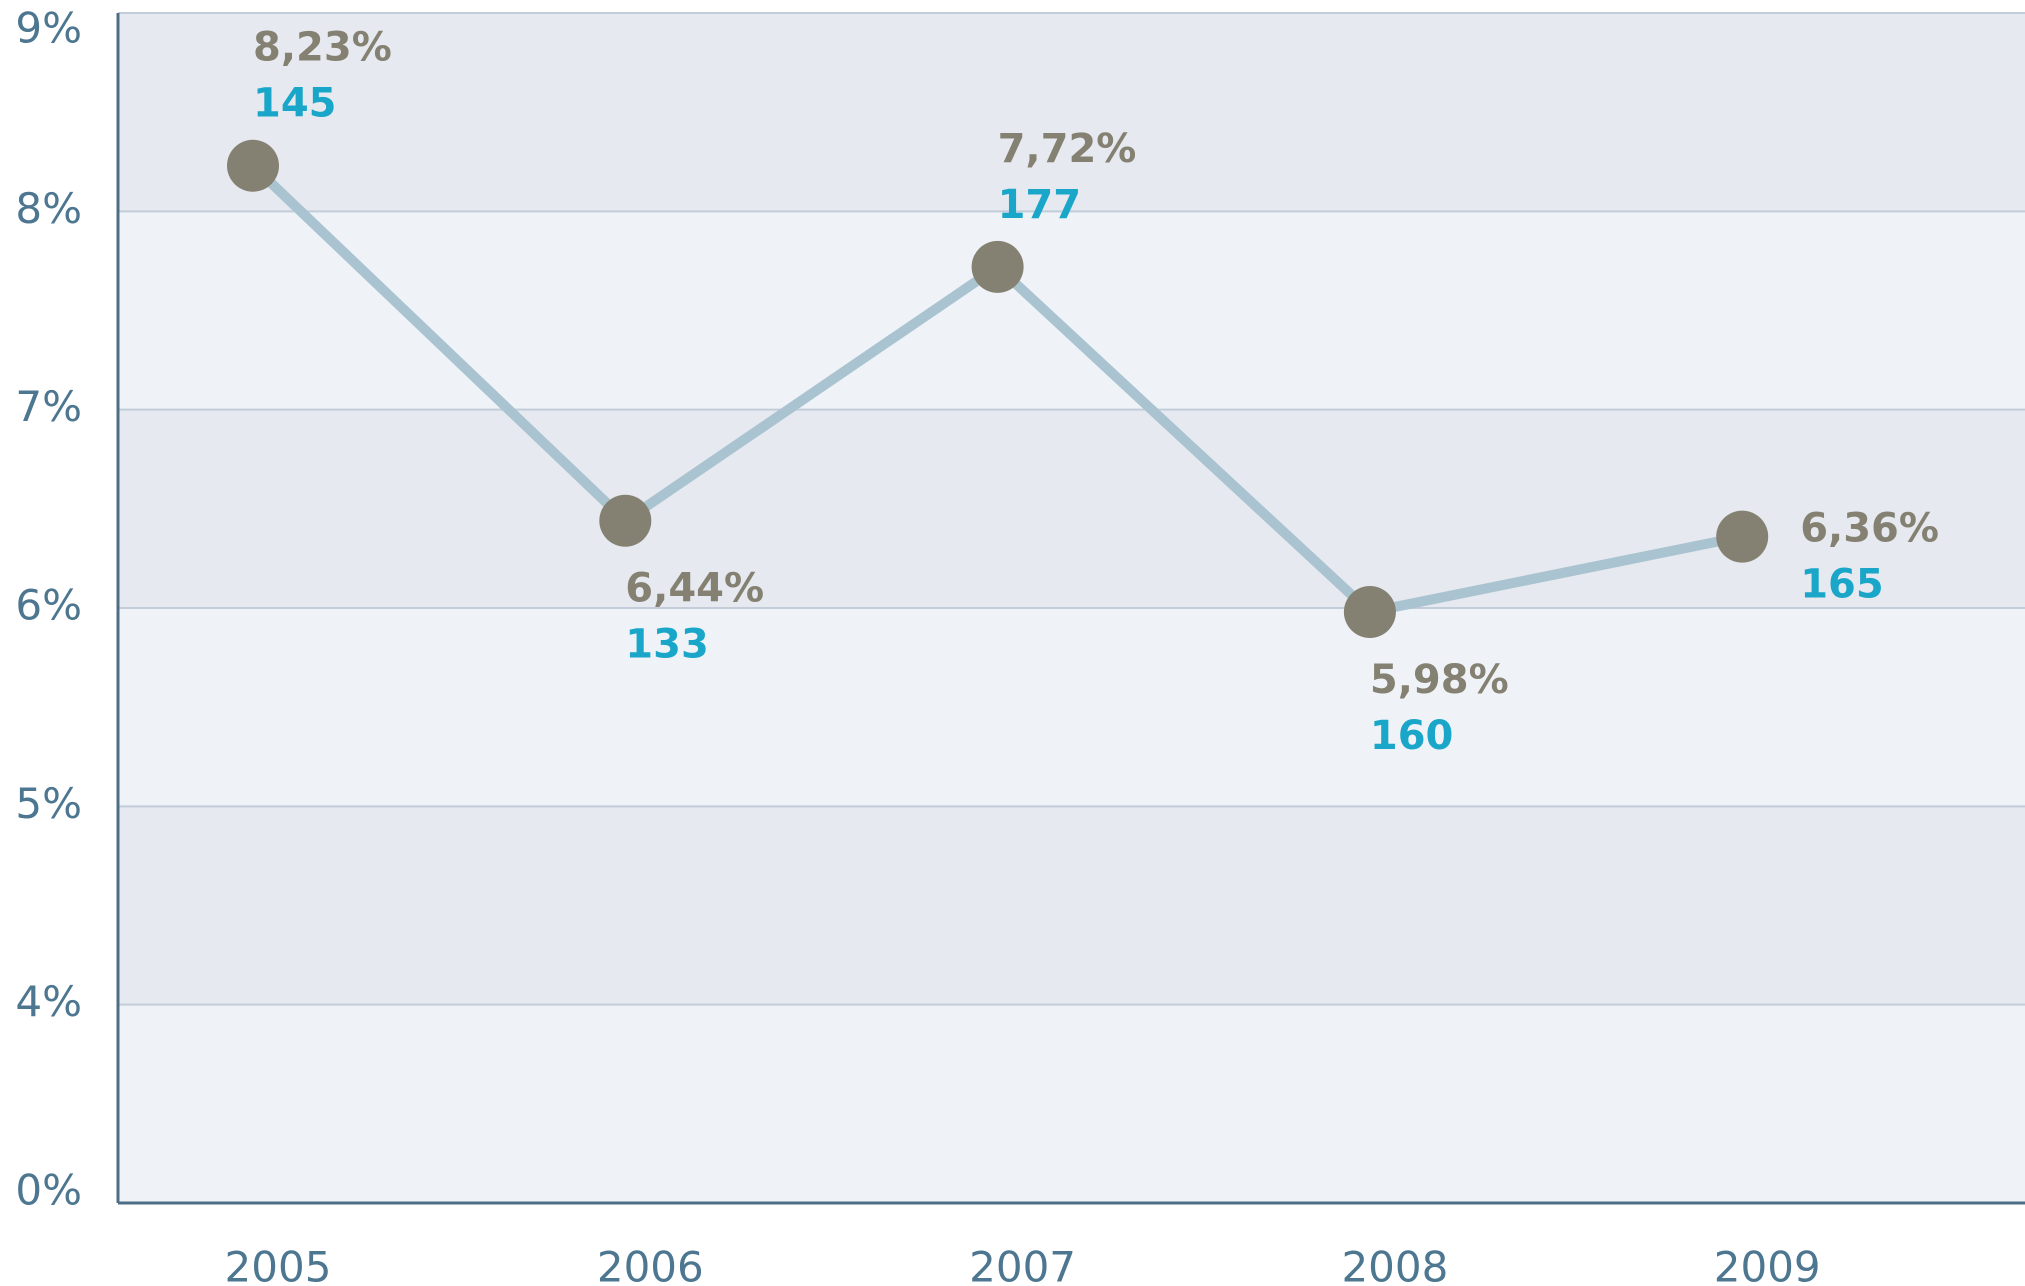  What do you see at coordinates (694, 589) in the screenshot?
I see `value-label: 6,44%` at bounding box center [694, 589].